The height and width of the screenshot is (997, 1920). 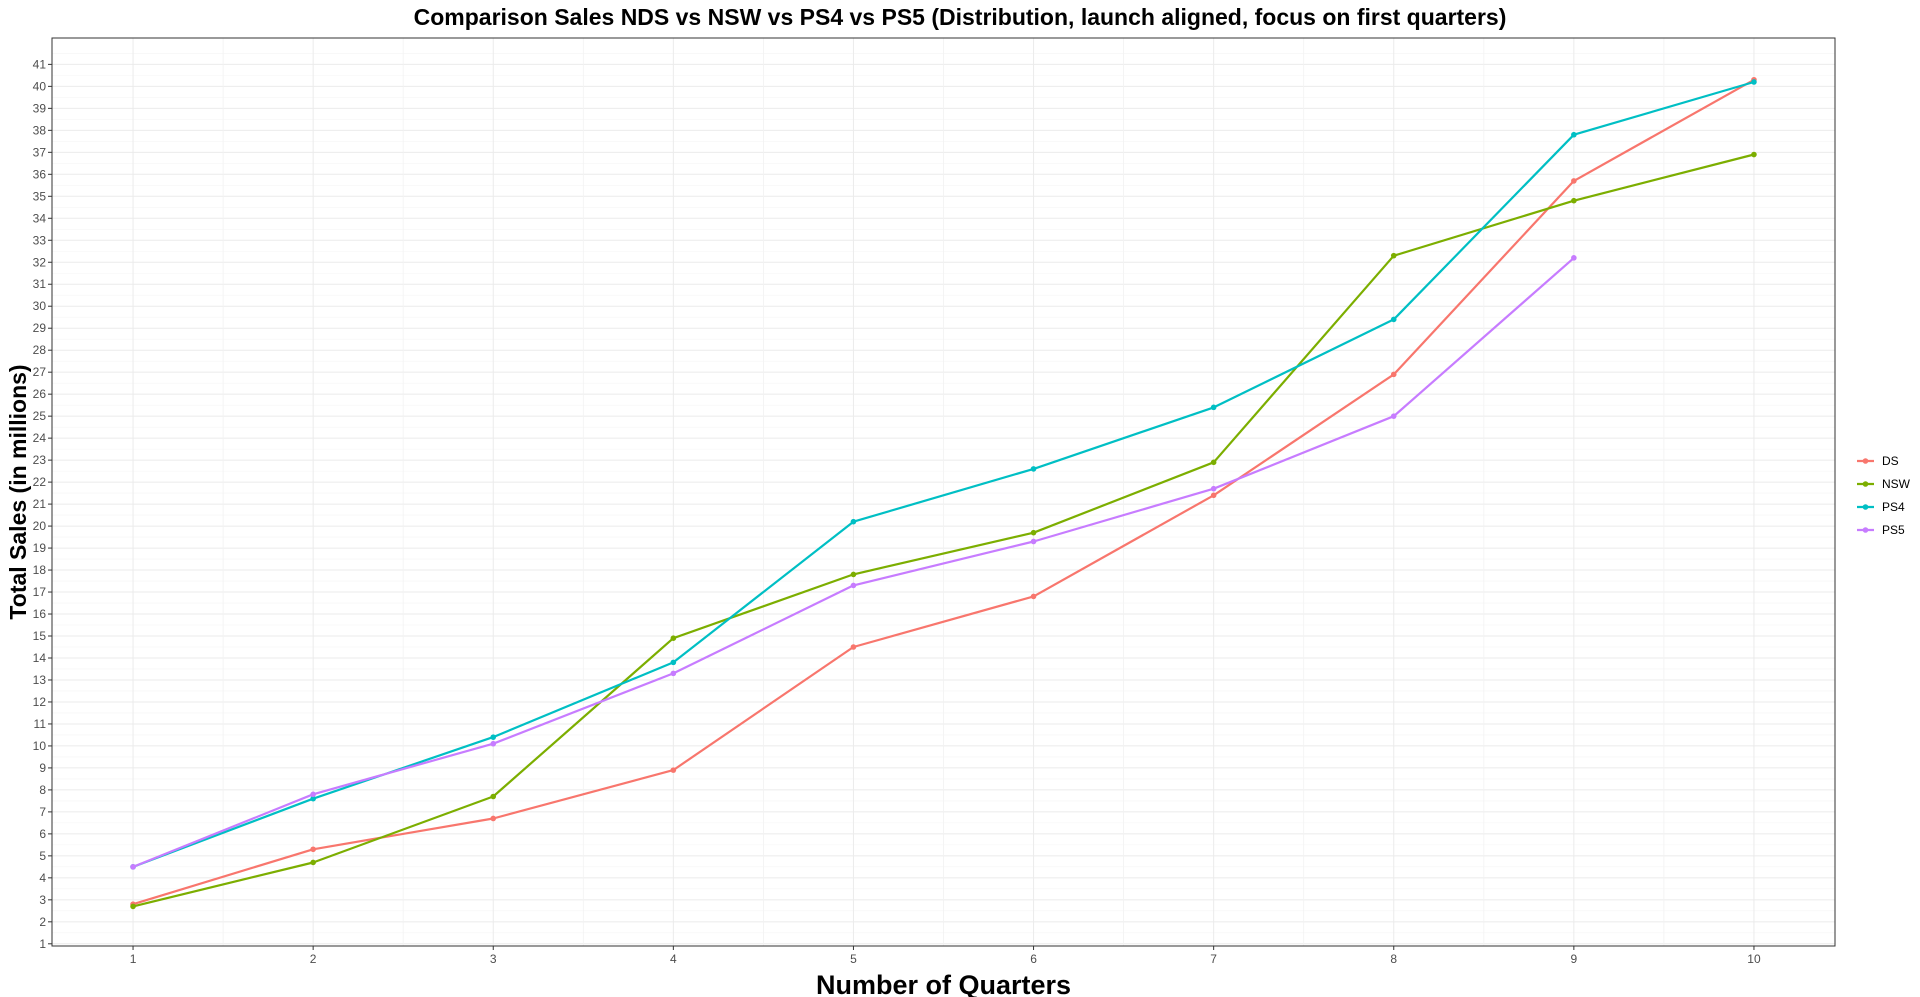 I want to click on y-tick-label: 36, so click(x=40, y=174).